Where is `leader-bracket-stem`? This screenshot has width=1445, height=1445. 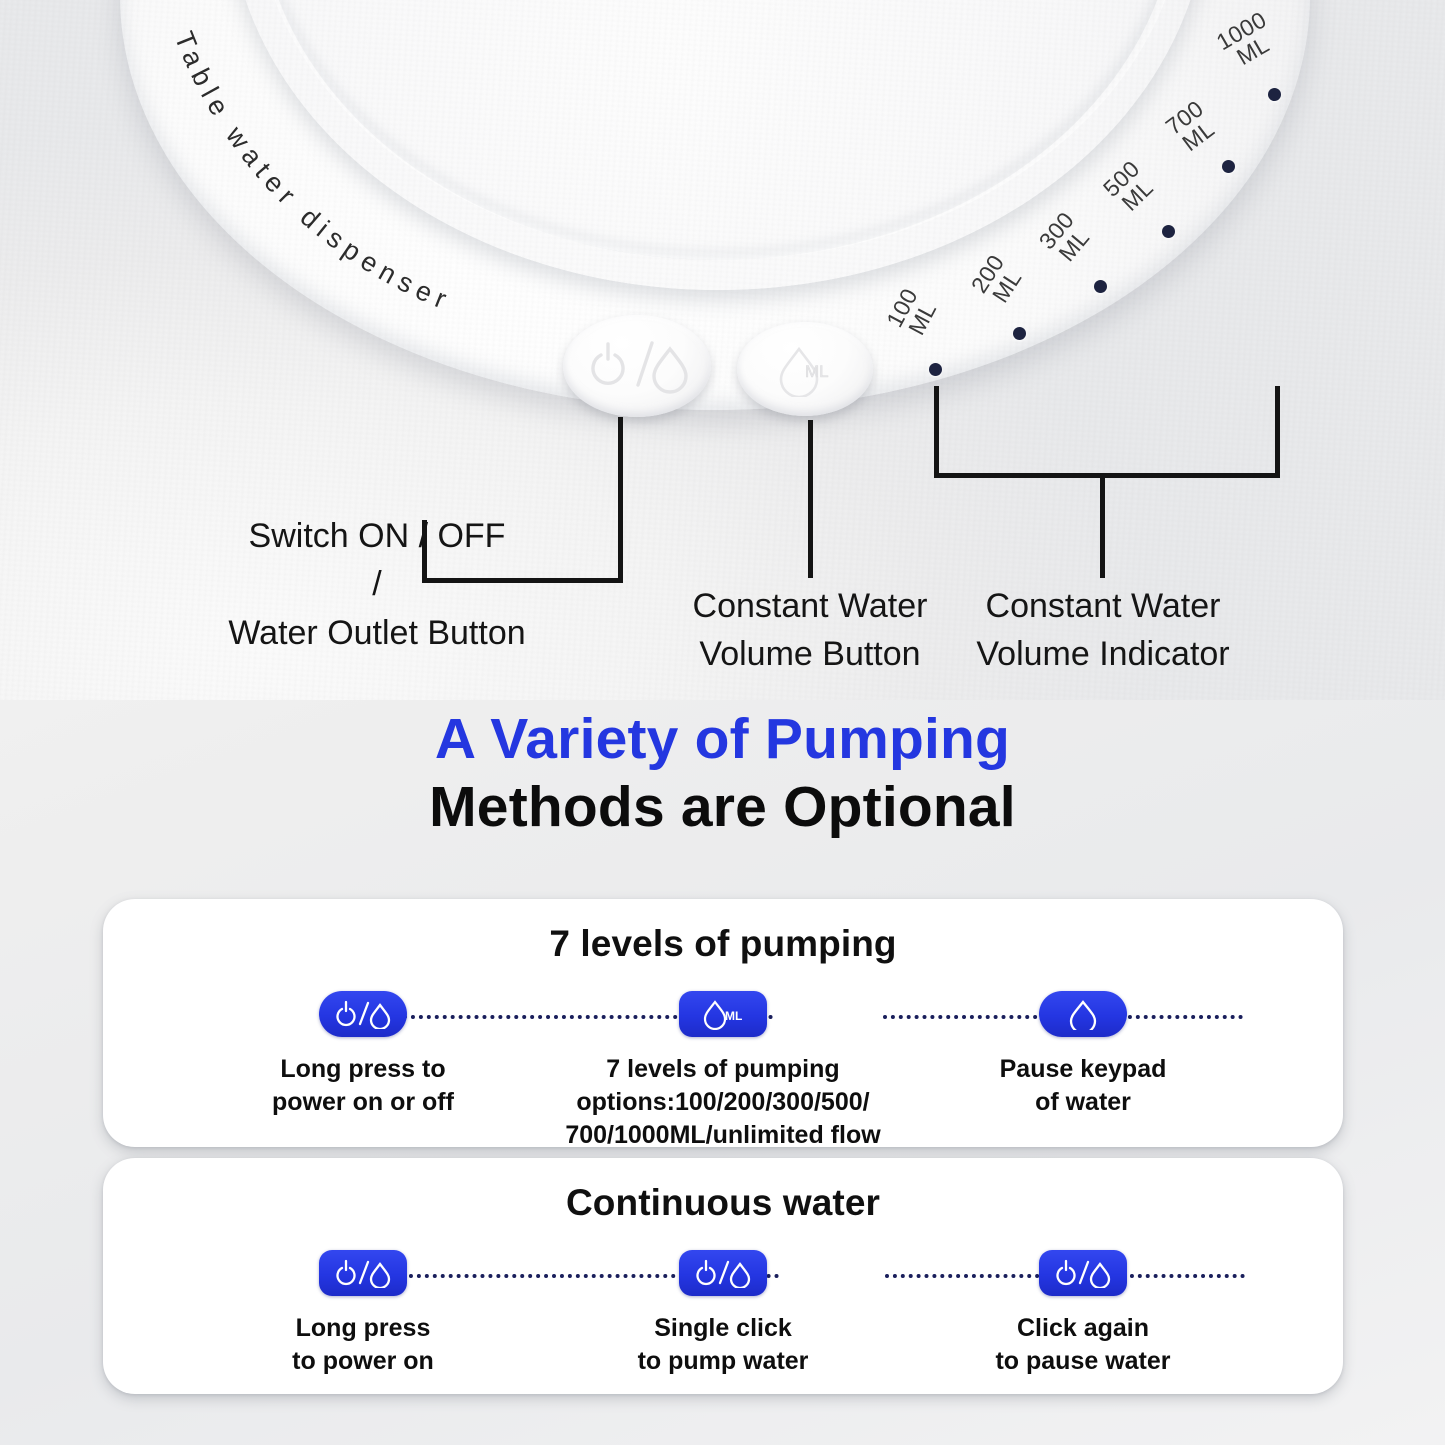 leader-bracket-stem is located at coordinates (1102, 525).